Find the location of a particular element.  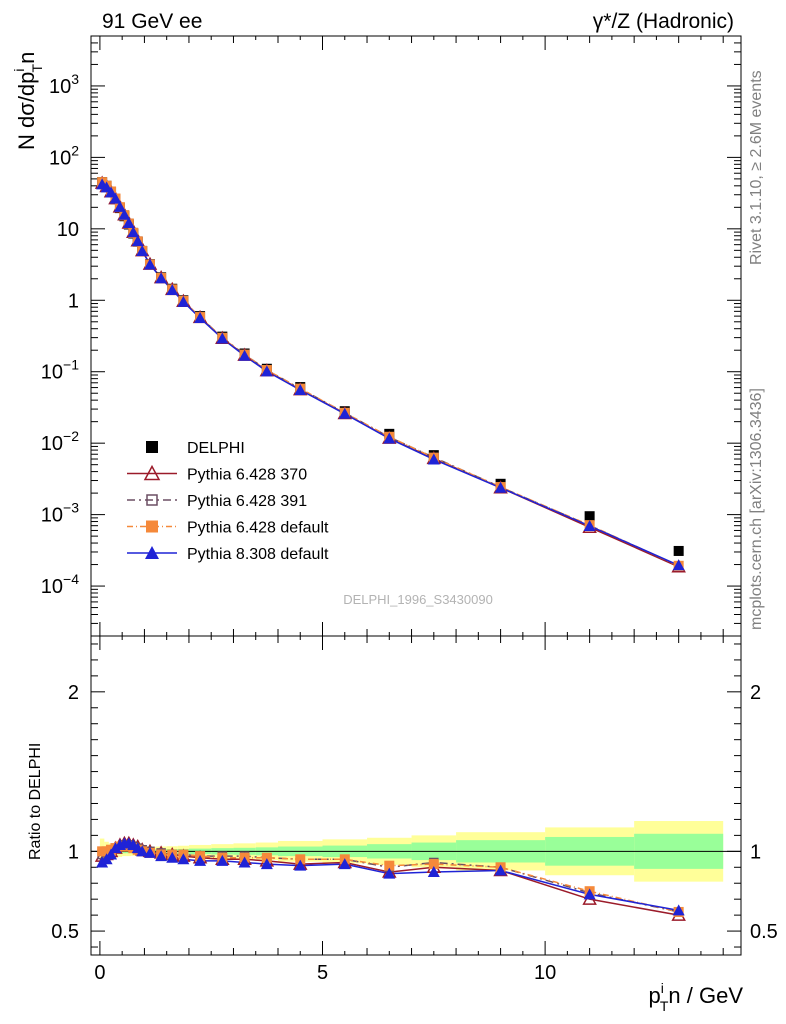

y-tick-label: 10⁻¹ is located at coordinates (60, 370).